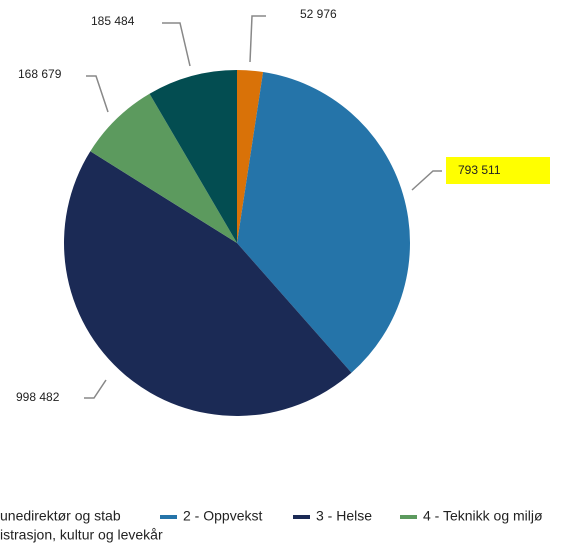 Image resolution: width=578 pixels, height=545 pixels. What do you see at coordinates (479, 170) in the screenshot?
I see `data-label: 793 511` at bounding box center [479, 170].